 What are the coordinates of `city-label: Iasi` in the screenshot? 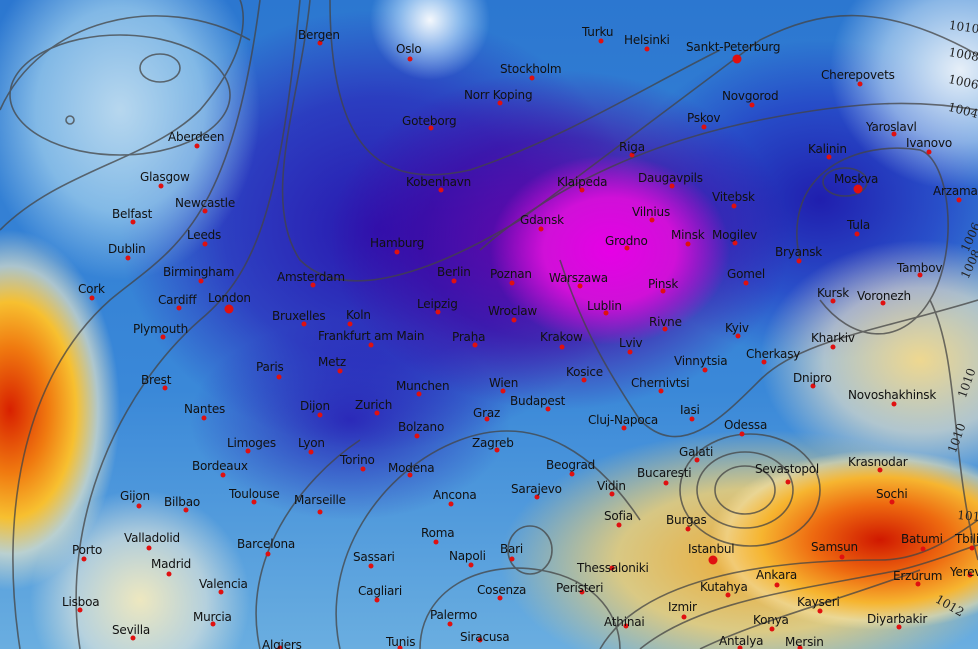 It's located at (690, 410).